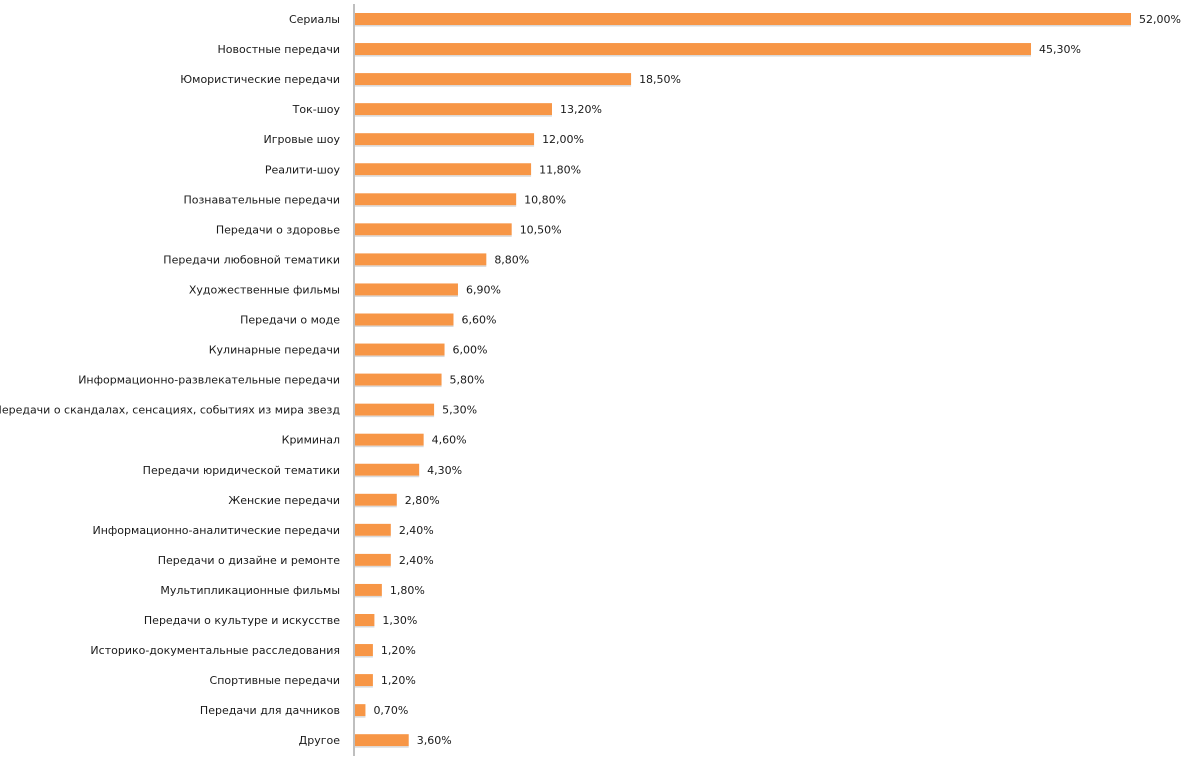 The image size is (1200, 768). I want to click on category-label: Передачи юридической тематики, so click(241, 470).